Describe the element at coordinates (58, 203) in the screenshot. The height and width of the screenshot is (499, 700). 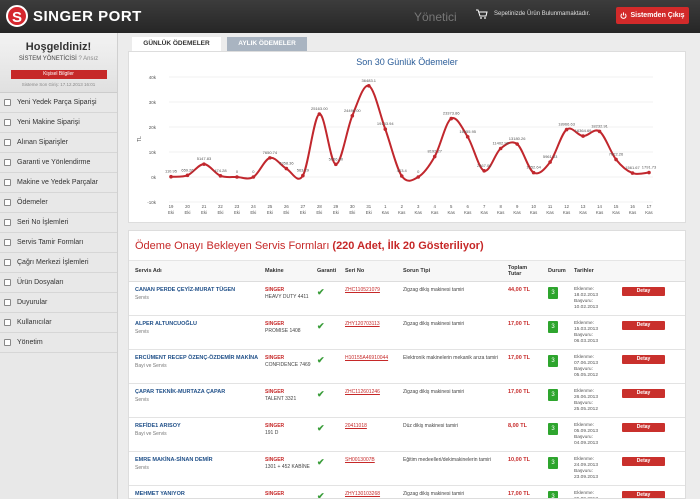
I see `sidebar-item: Ödemeler` at that location.